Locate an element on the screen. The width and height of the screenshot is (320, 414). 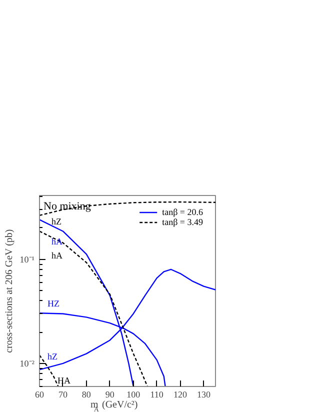
y-tick-label: 10⁻² is located at coordinates (27, 363).